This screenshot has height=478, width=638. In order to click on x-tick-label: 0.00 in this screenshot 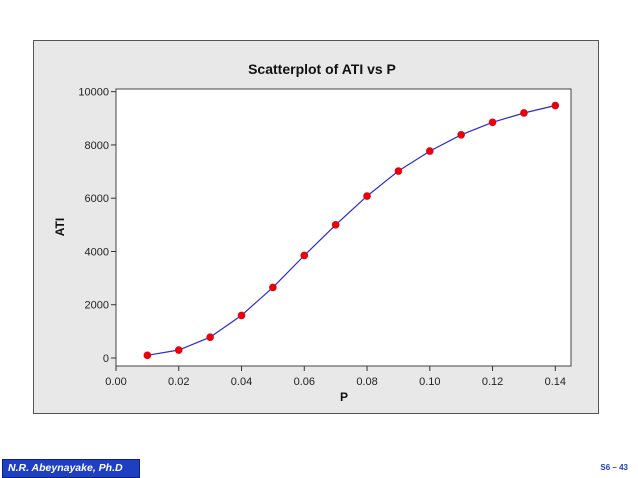, I will do `click(115, 382)`.